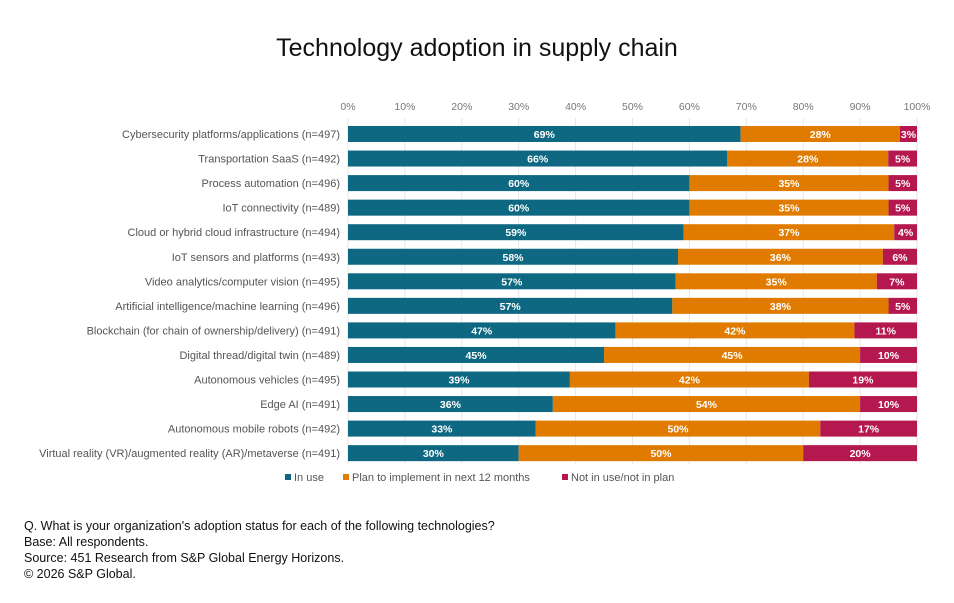  I want to click on data-label: 38%, so click(781, 307).